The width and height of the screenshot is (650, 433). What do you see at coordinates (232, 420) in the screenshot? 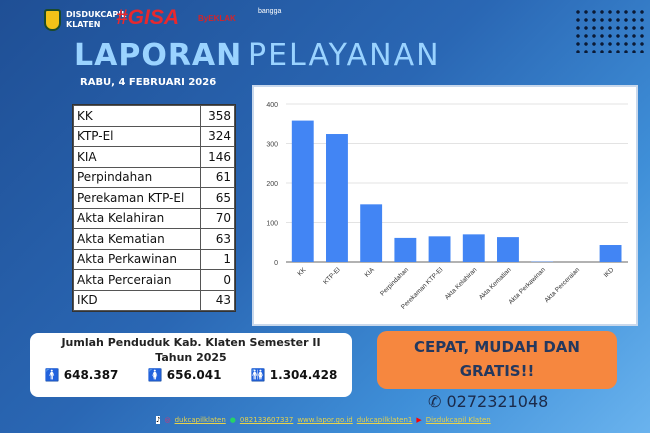
I see `whatsapp-icon: ●` at bounding box center [232, 420].